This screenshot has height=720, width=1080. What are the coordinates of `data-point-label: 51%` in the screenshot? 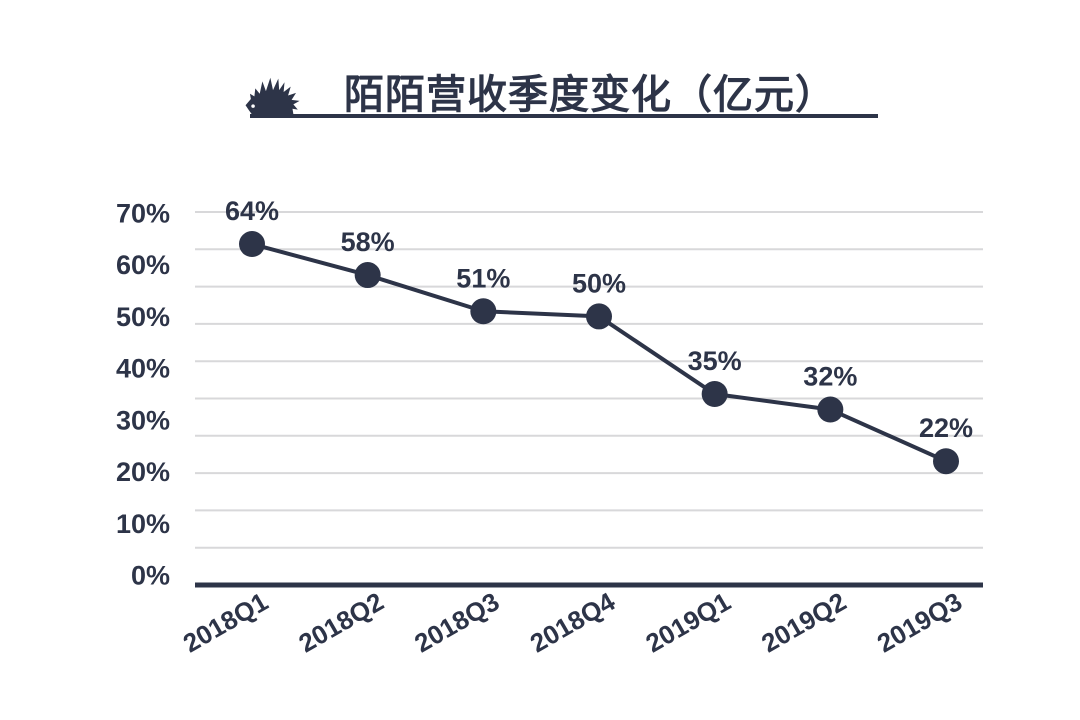 It's located at (483, 278).